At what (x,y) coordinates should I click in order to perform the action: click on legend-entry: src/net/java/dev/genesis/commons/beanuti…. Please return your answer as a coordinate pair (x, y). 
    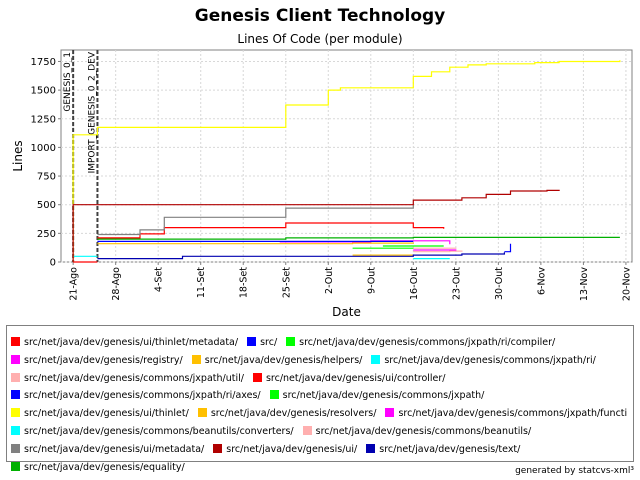
    Looking at the image, I should click on (152, 430).